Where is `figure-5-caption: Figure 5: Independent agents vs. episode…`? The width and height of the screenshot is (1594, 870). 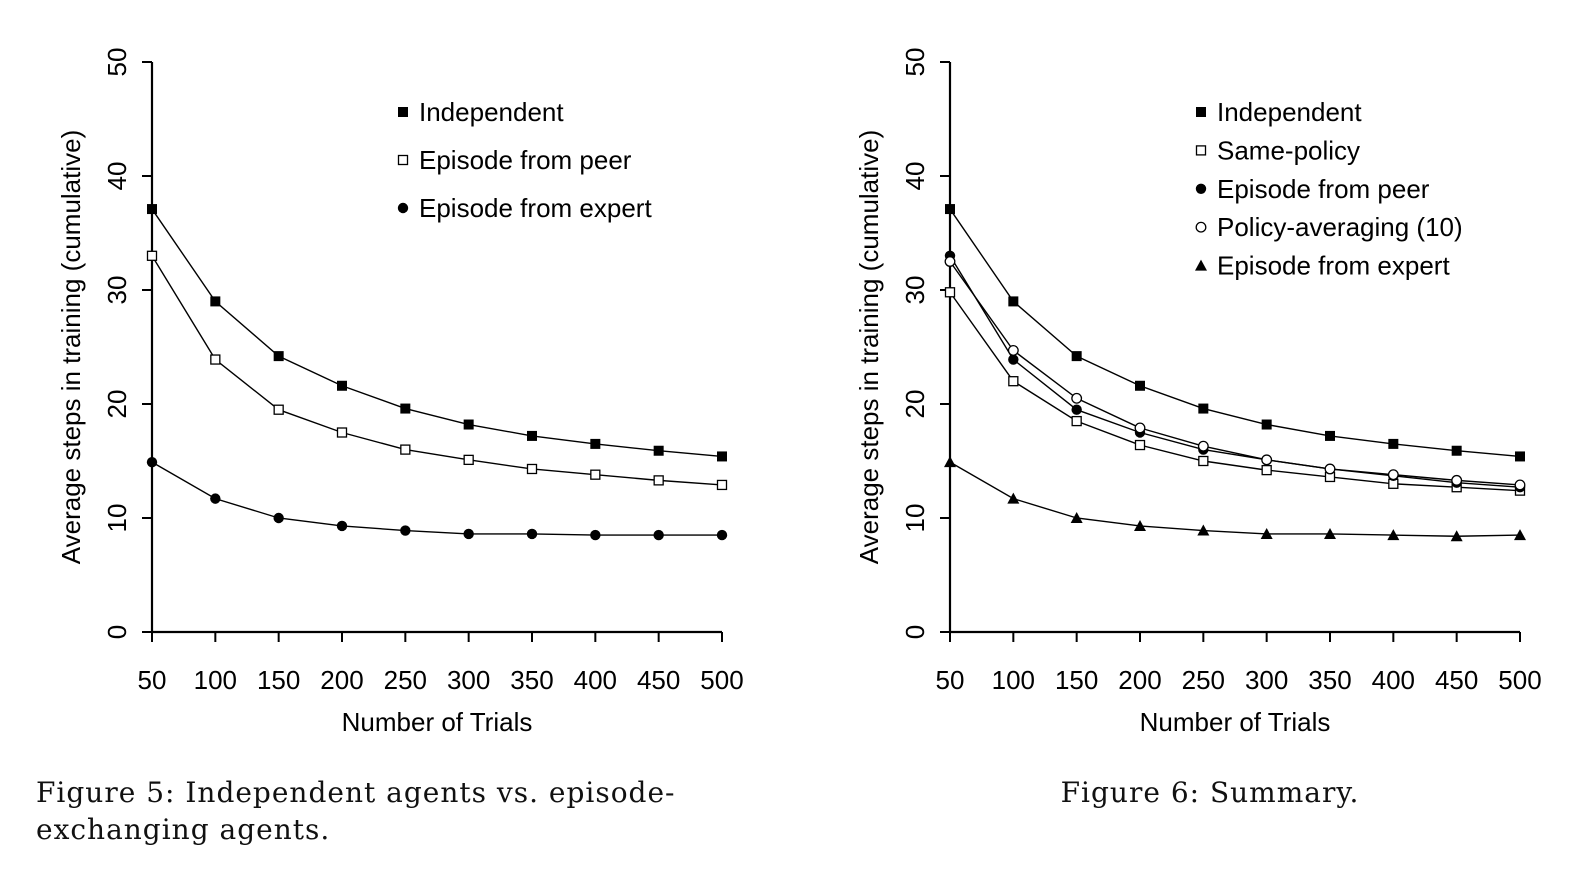 figure-5-caption: Figure 5: Independent agents vs. episode… is located at coordinates (356, 811).